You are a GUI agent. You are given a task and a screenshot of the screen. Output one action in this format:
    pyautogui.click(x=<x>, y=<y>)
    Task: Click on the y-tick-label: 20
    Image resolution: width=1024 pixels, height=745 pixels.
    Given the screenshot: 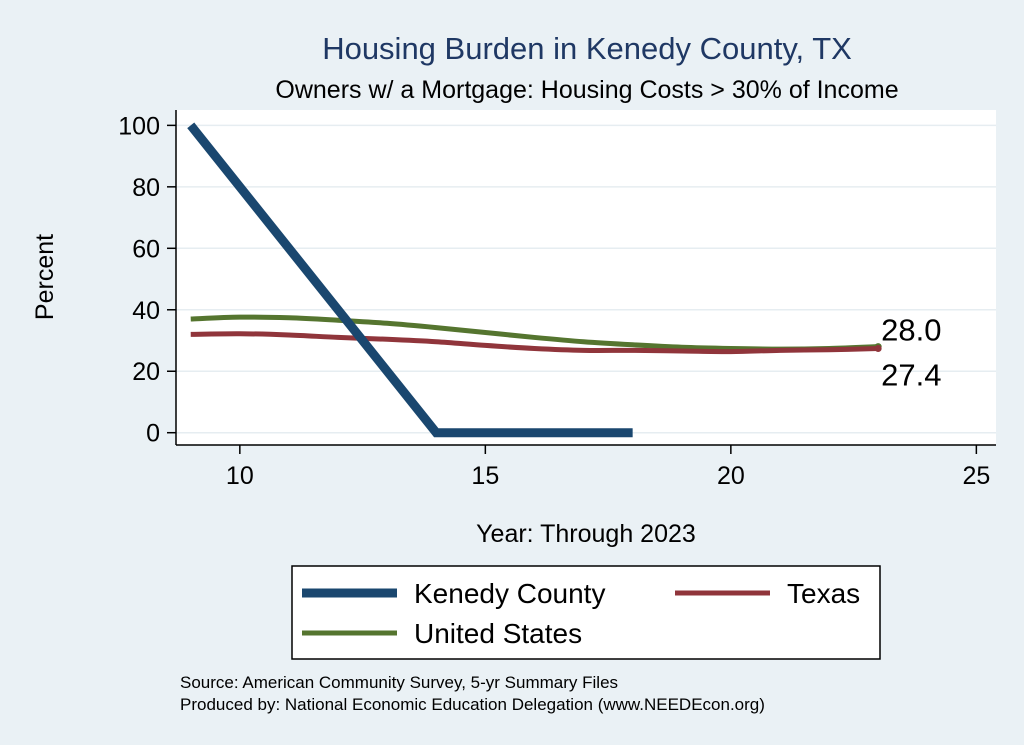 What is the action you would take?
    pyautogui.click(x=146, y=372)
    